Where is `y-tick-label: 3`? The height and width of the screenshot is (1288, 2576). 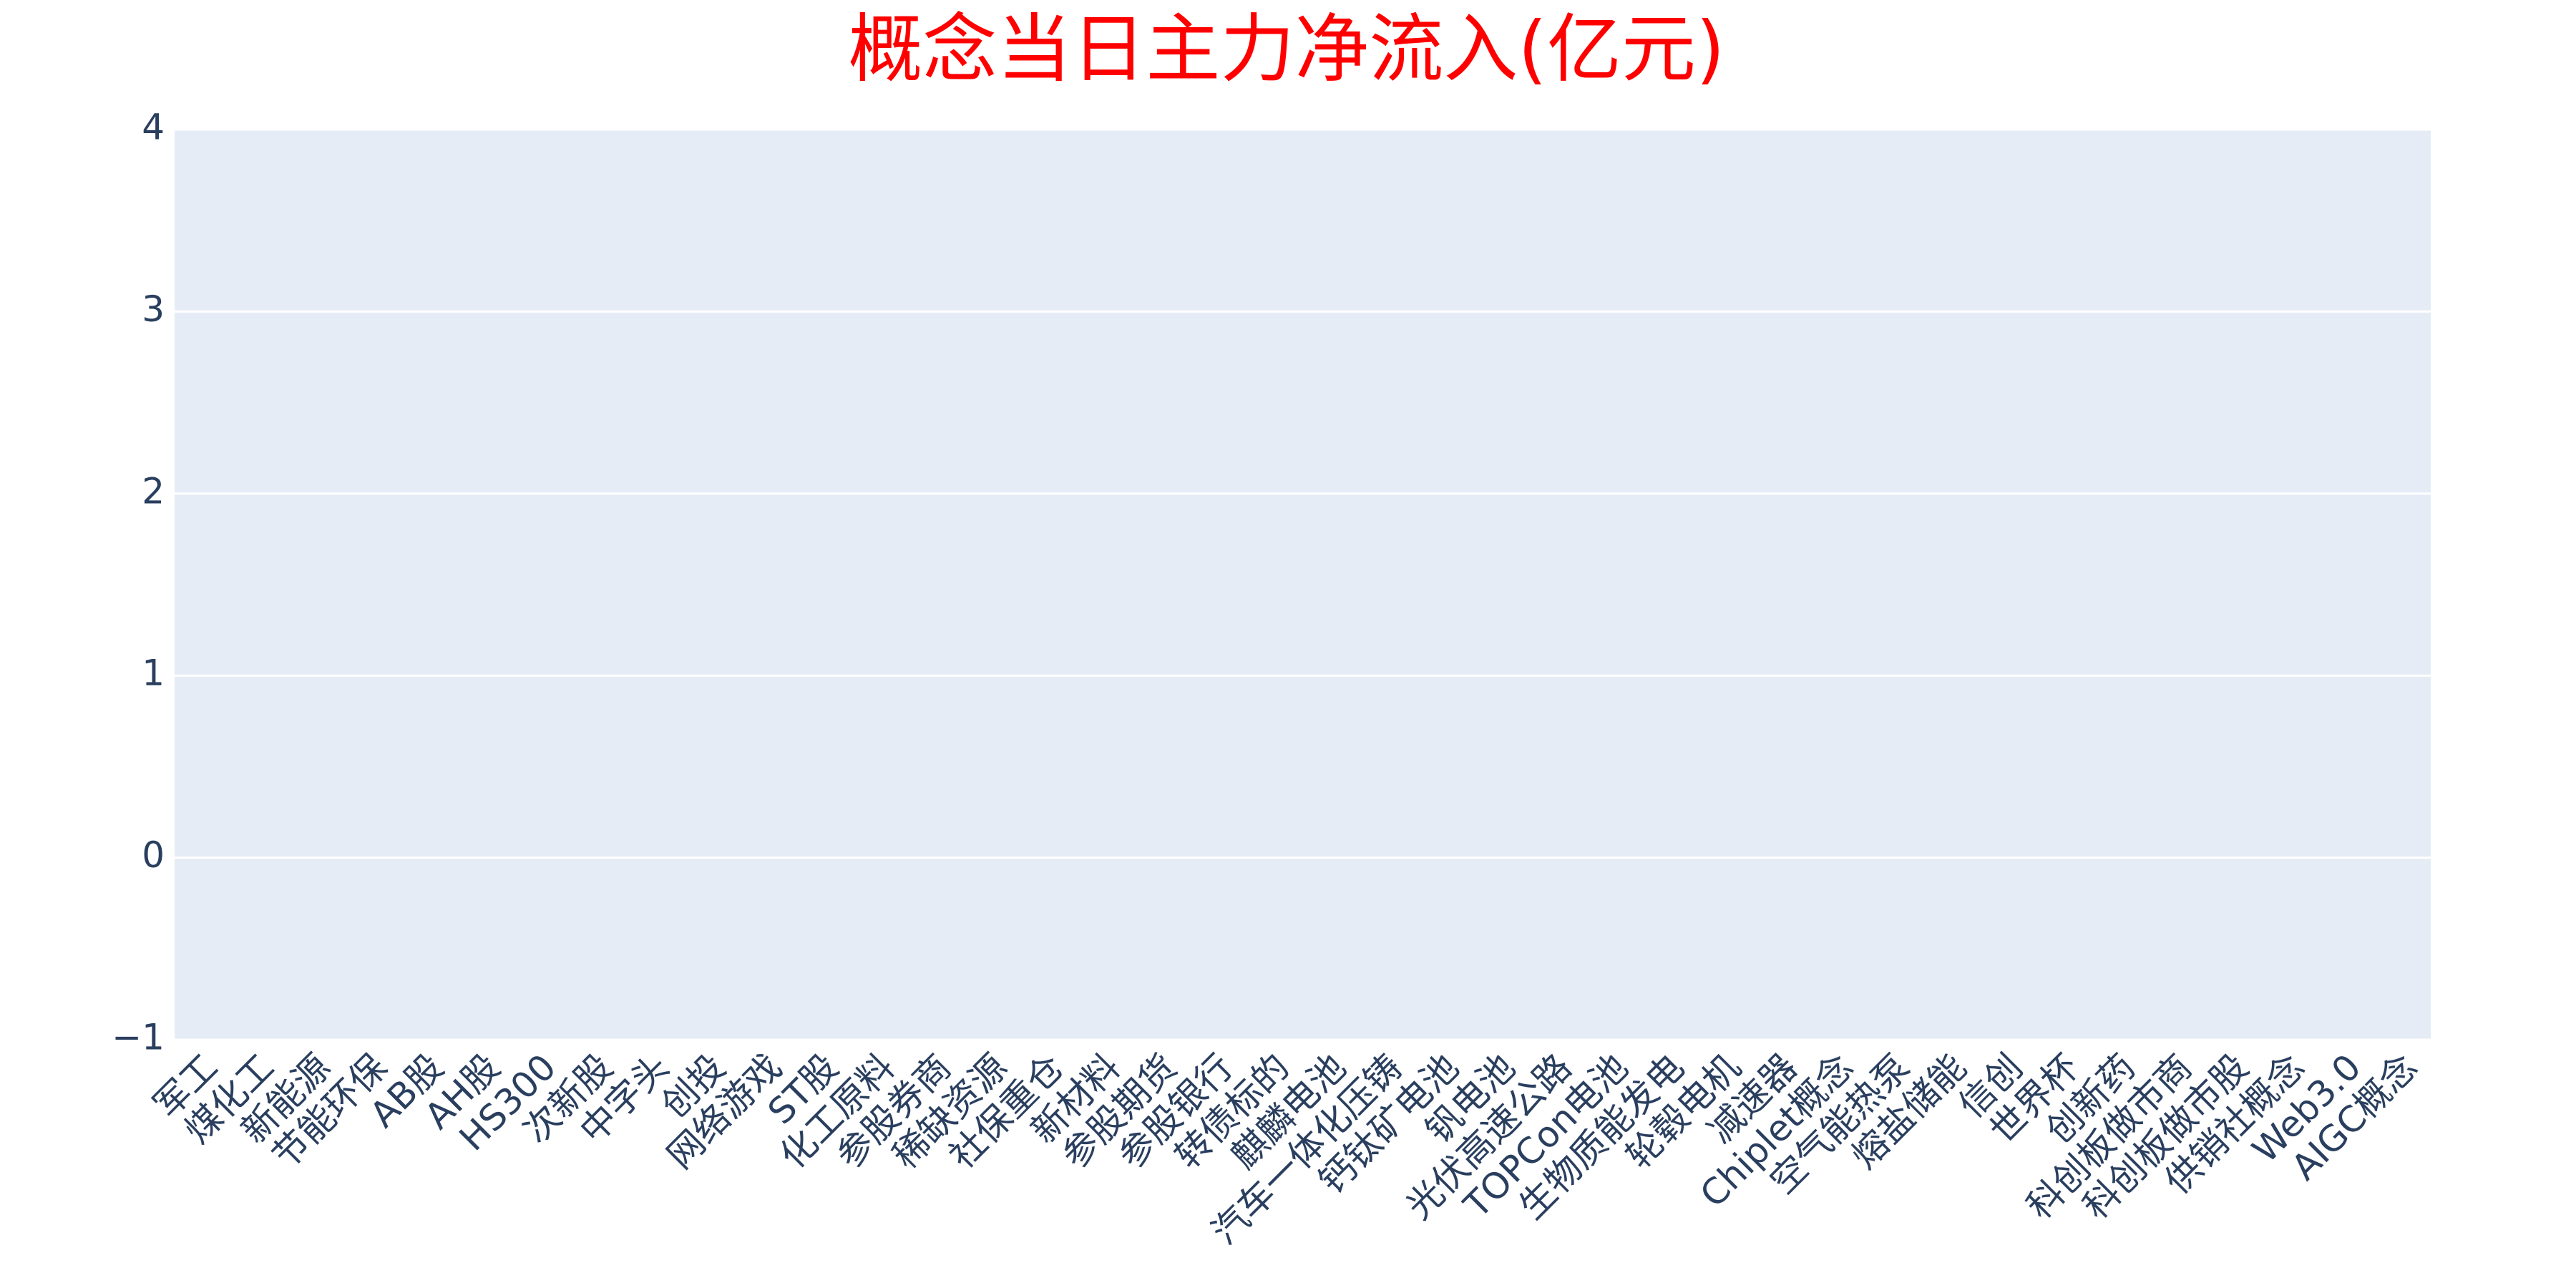
y-tick-label: 3 is located at coordinates (153, 309).